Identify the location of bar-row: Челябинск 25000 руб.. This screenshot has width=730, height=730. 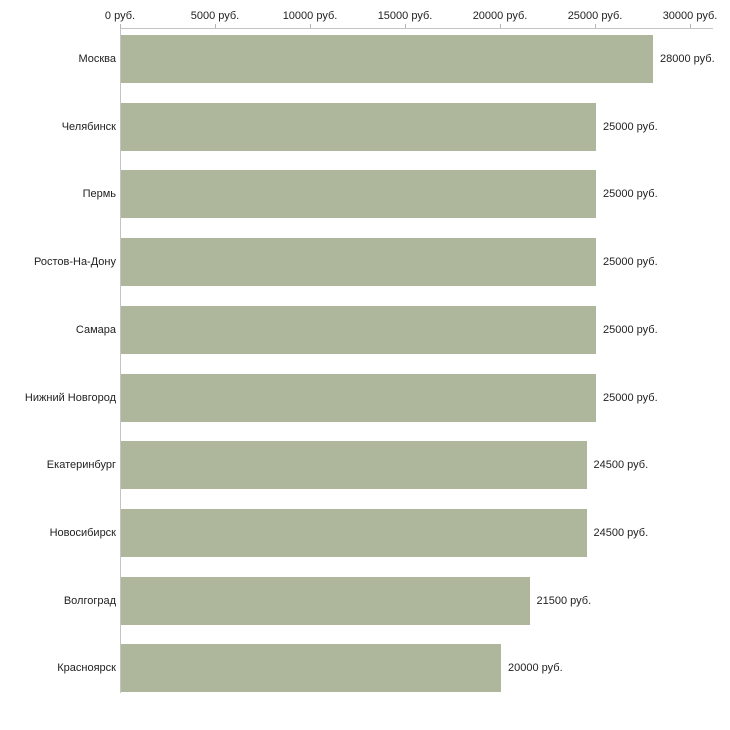
(365, 126).